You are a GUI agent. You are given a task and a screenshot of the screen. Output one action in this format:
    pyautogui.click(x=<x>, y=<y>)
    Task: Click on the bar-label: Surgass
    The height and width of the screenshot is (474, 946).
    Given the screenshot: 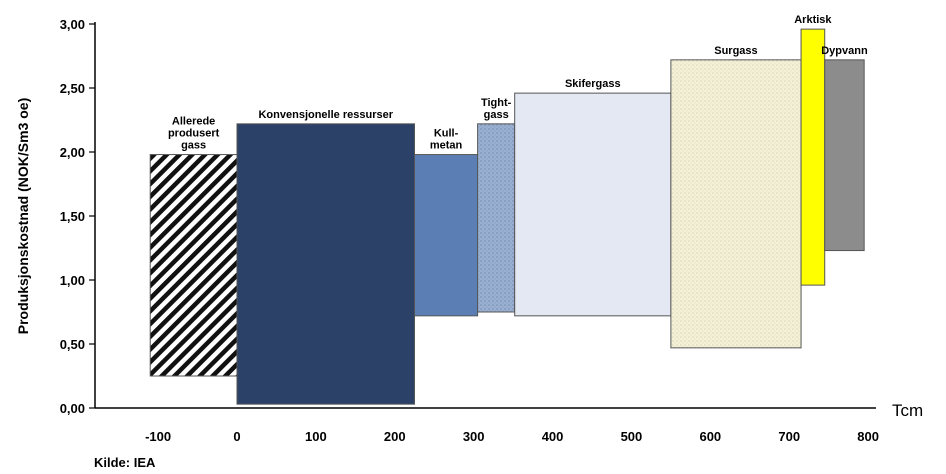 What is the action you would take?
    pyautogui.click(x=735, y=51)
    